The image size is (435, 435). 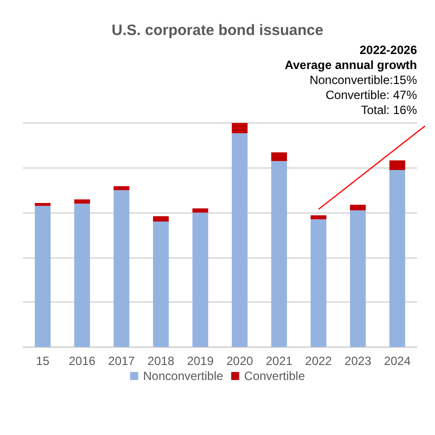 What do you see at coordinates (389, 110) in the screenshot?
I see `text: Total: 16%` at bounding box center [389, 110].